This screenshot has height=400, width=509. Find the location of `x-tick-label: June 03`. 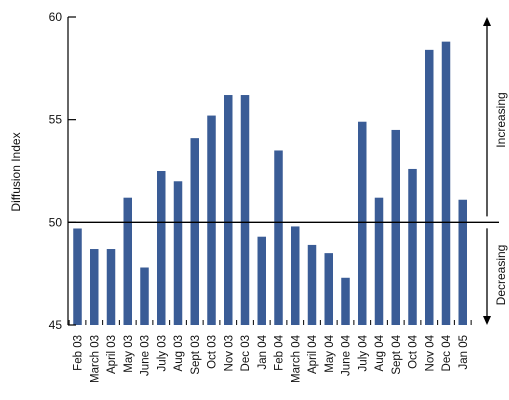

x-tick-label: June 03 is located at coordinates (146, 355).